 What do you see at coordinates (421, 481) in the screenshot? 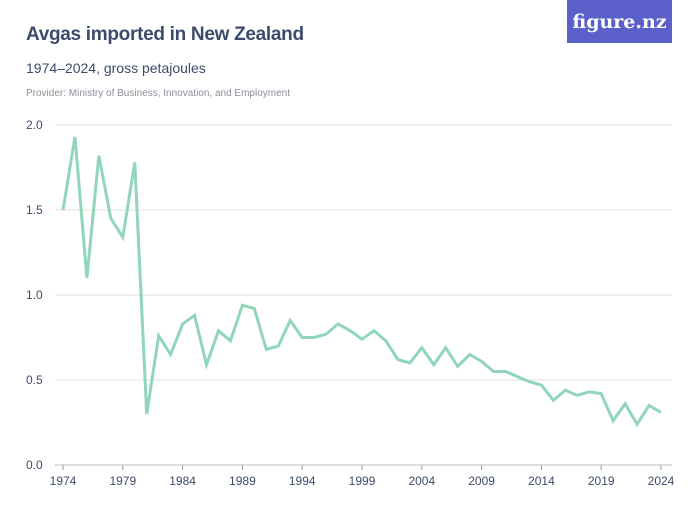
I see `x-tick-label: 2004` at bounding box center [421, 481].